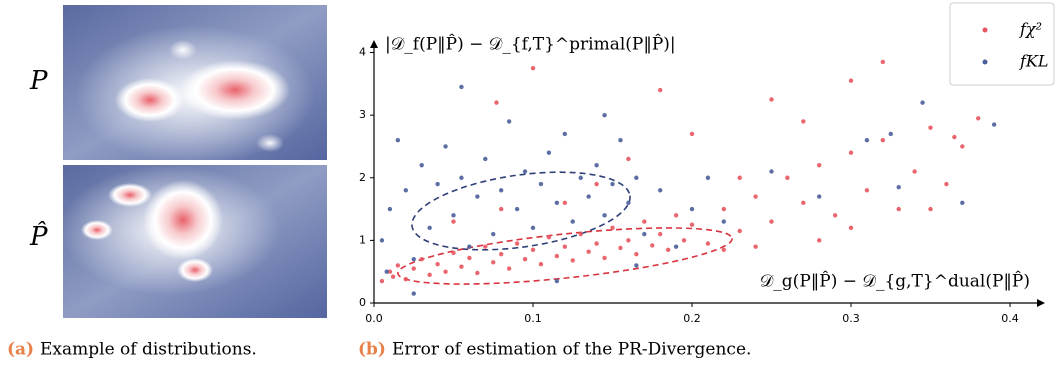 The width and height of the screenshot is (1055, 369). I want to click on heatmap-p, so click(195, 85).